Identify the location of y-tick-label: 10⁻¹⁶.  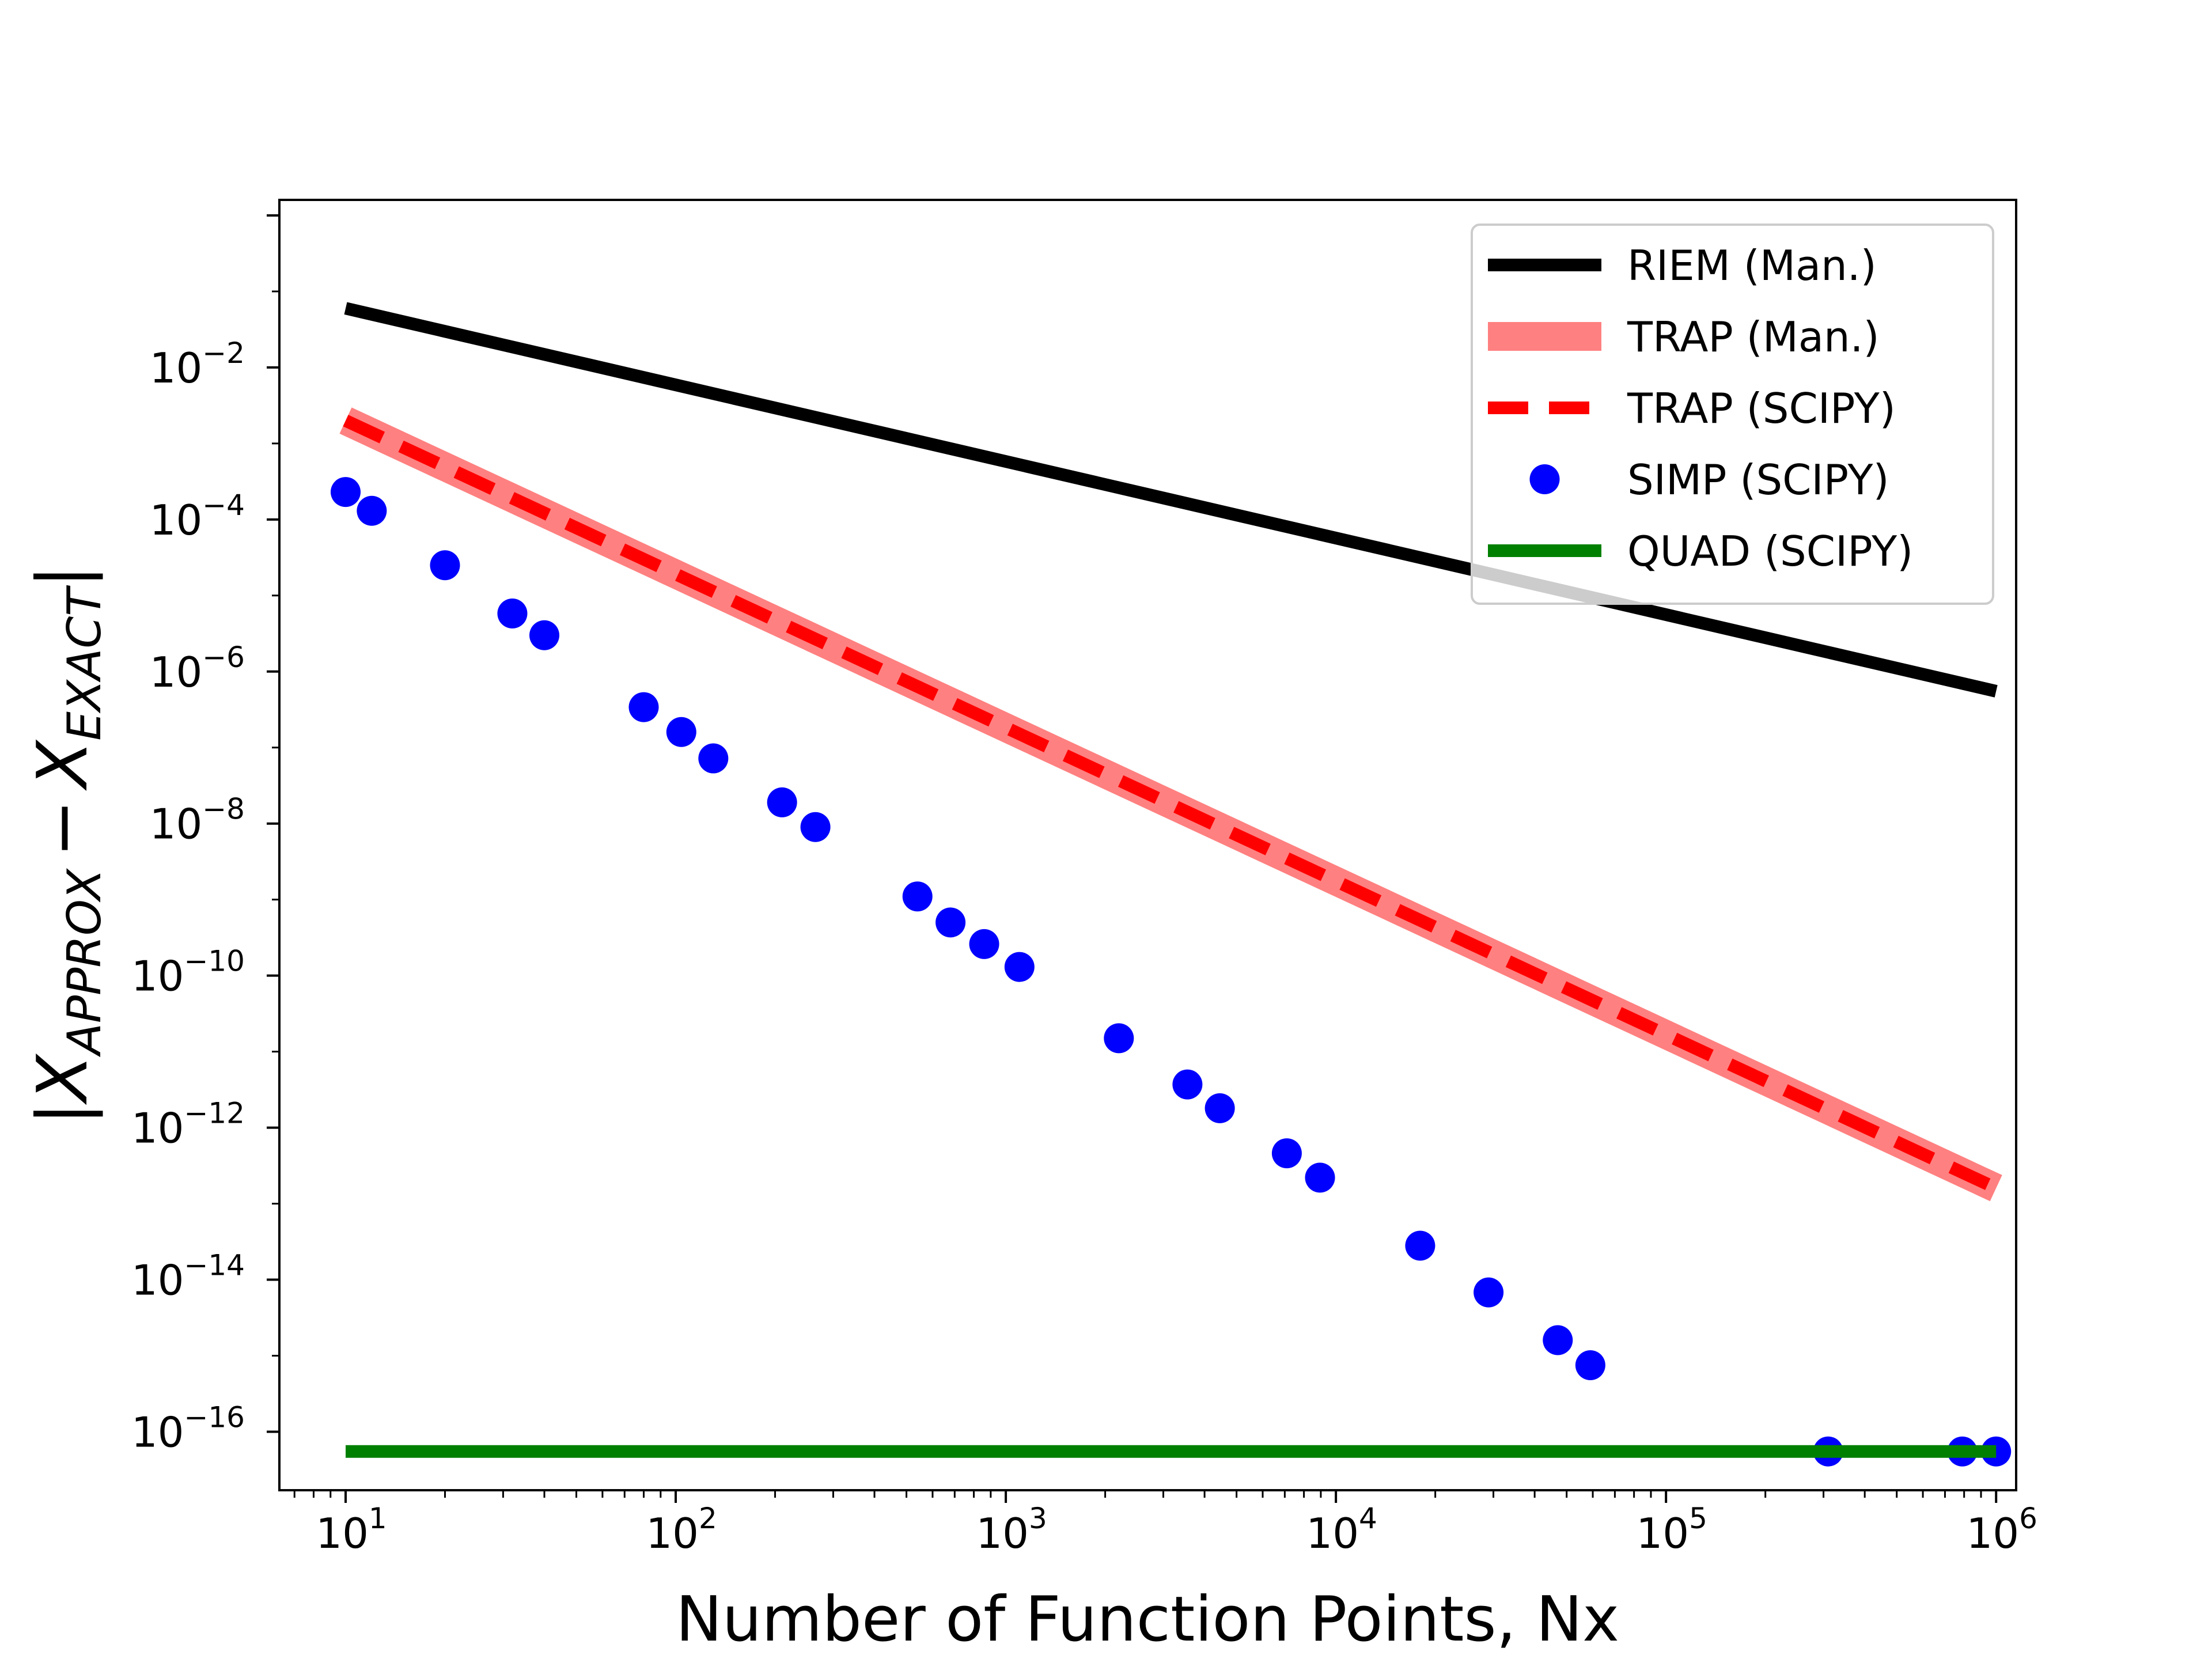
(188, 1428).